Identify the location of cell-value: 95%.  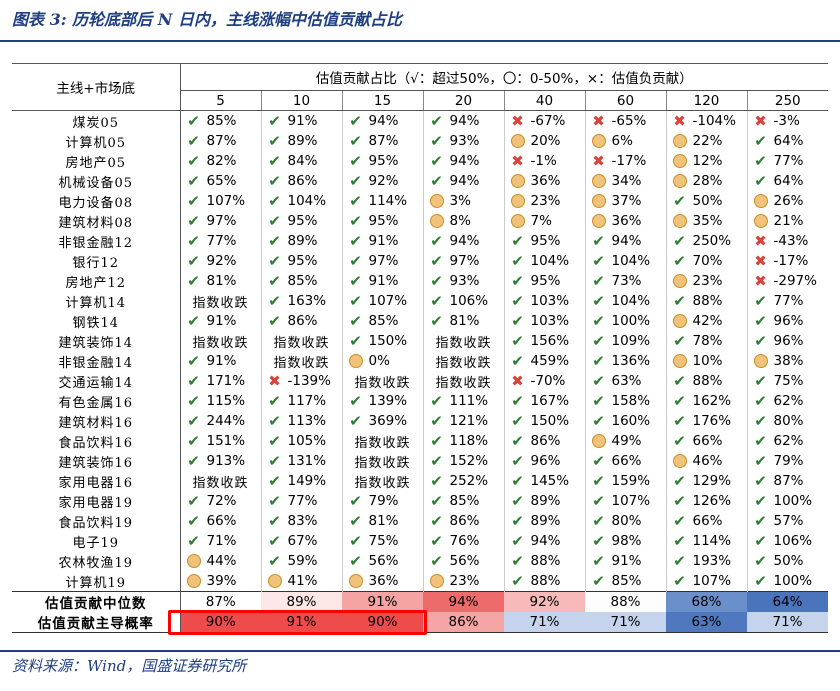
(545, 281).